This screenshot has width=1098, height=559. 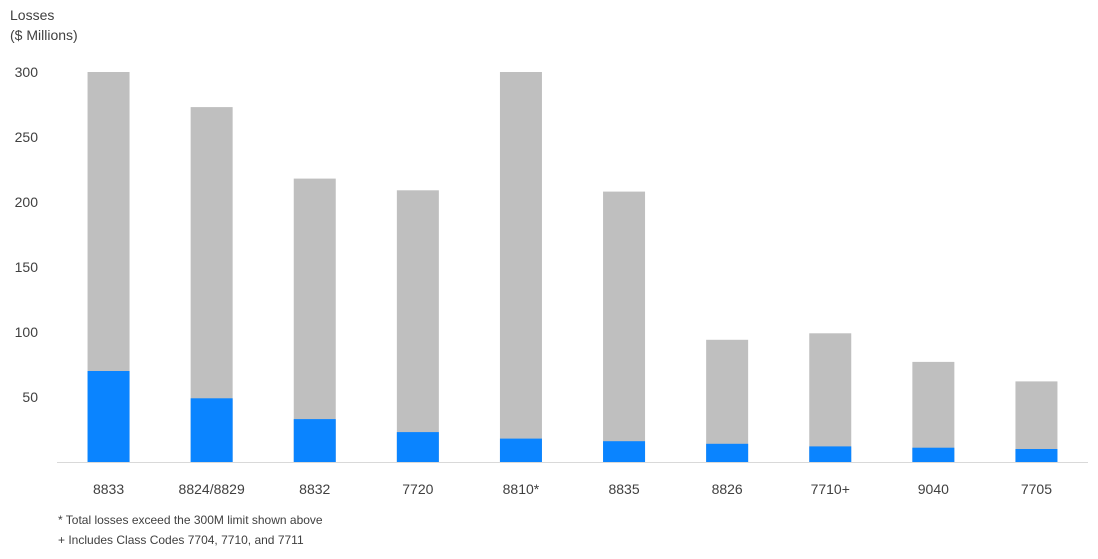 What do you see at coordinates (32, 15) in the screenshot?
I see `y-axis-title-line-1: Losses` at bounding box center [32, 15].